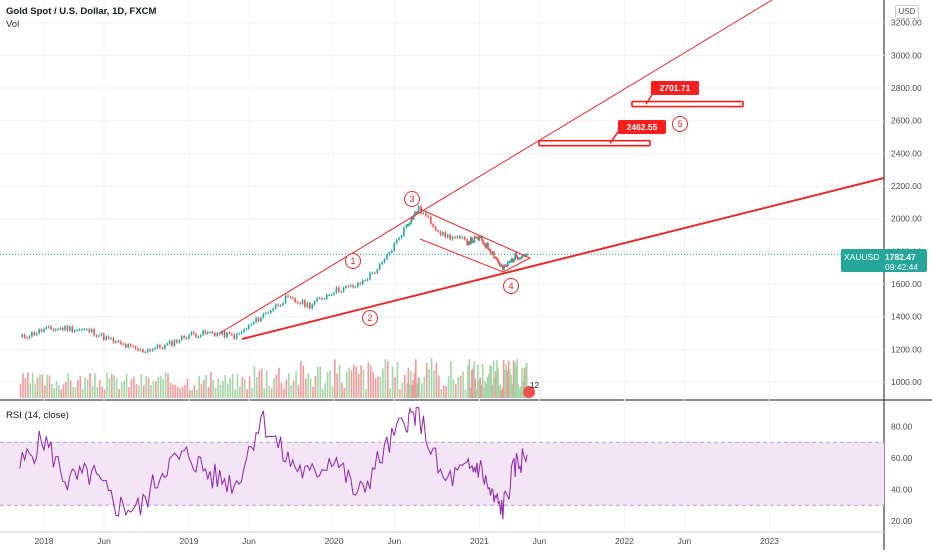  I want to click on target-label-1: 2462.55, so click(642, 127).